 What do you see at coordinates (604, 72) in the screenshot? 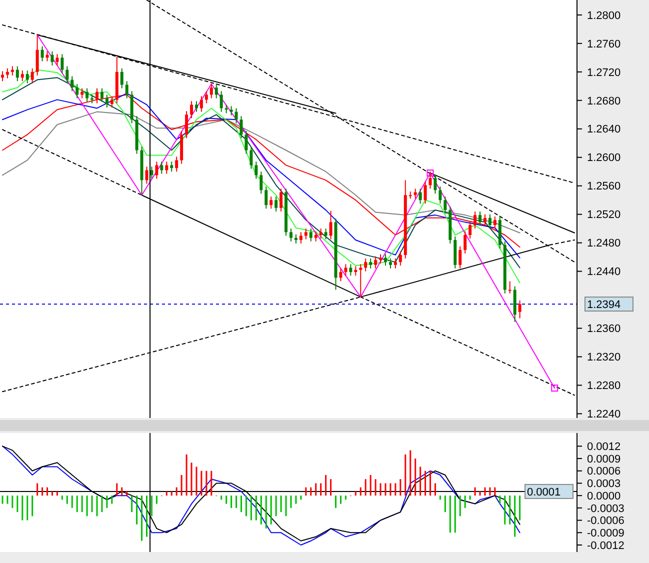
I see `y-tick-label: 1.2720` at bounding box center [604, 72].